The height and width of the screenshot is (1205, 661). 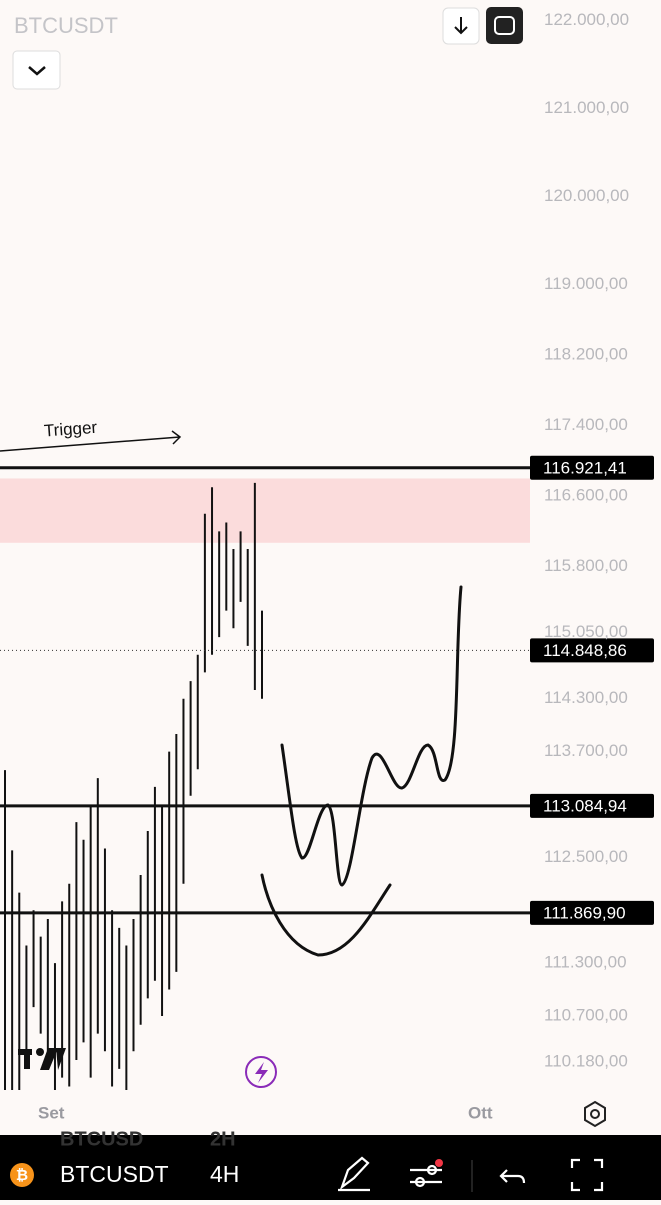 I want to click on price-badge, so click(x=592, y=650).